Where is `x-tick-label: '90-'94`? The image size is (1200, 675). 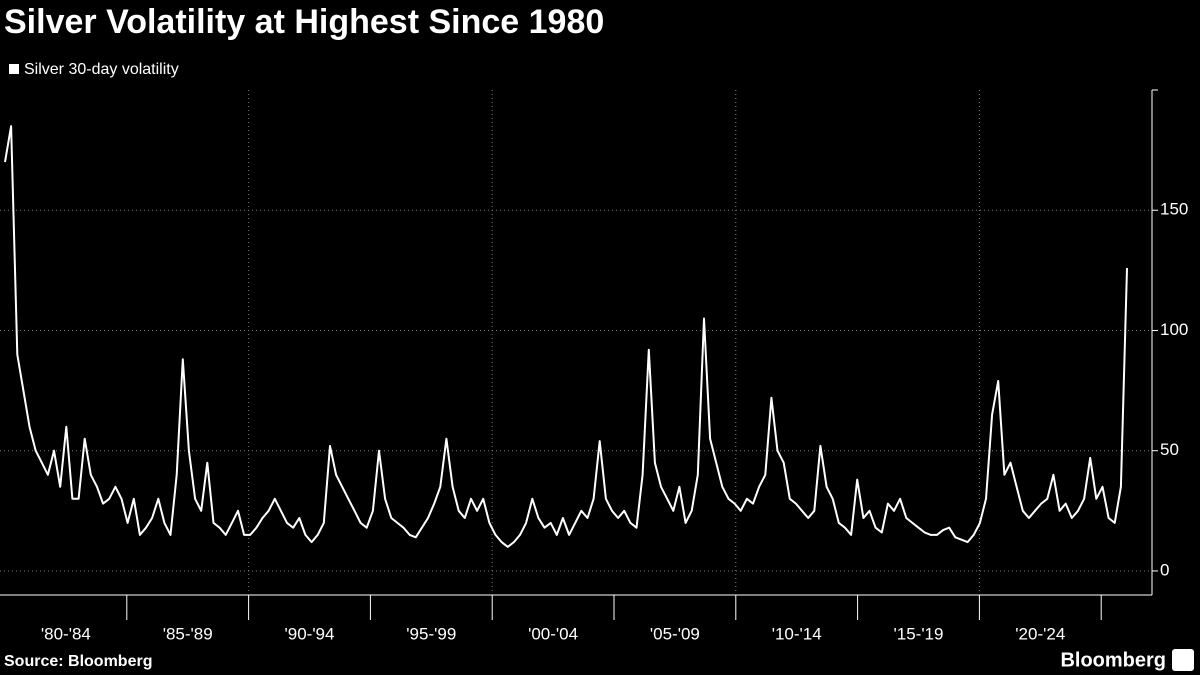 x-tick-label: '90-'94 is located at coordinates (310, 633).